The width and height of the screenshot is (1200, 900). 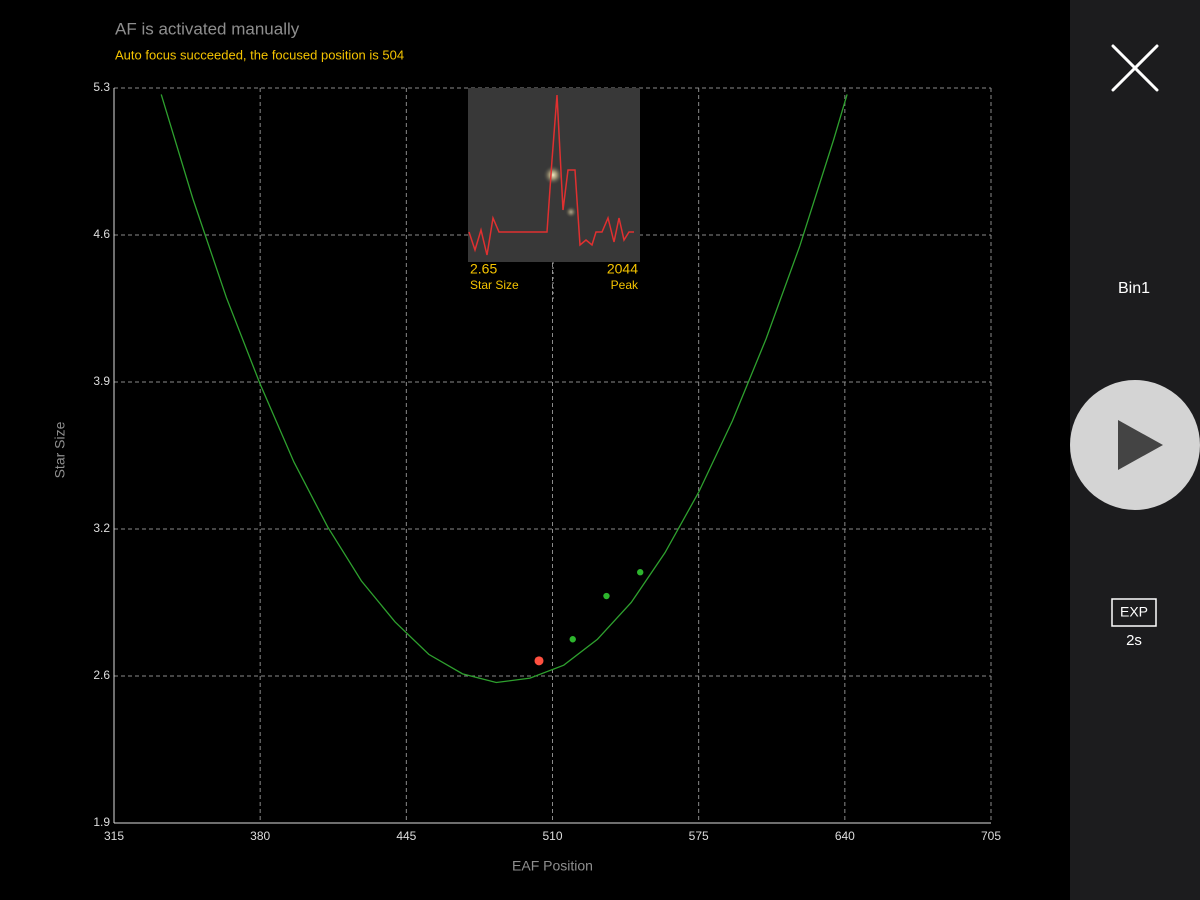 I want to click on x-tick-label: 445, so click(x=406, y=836).